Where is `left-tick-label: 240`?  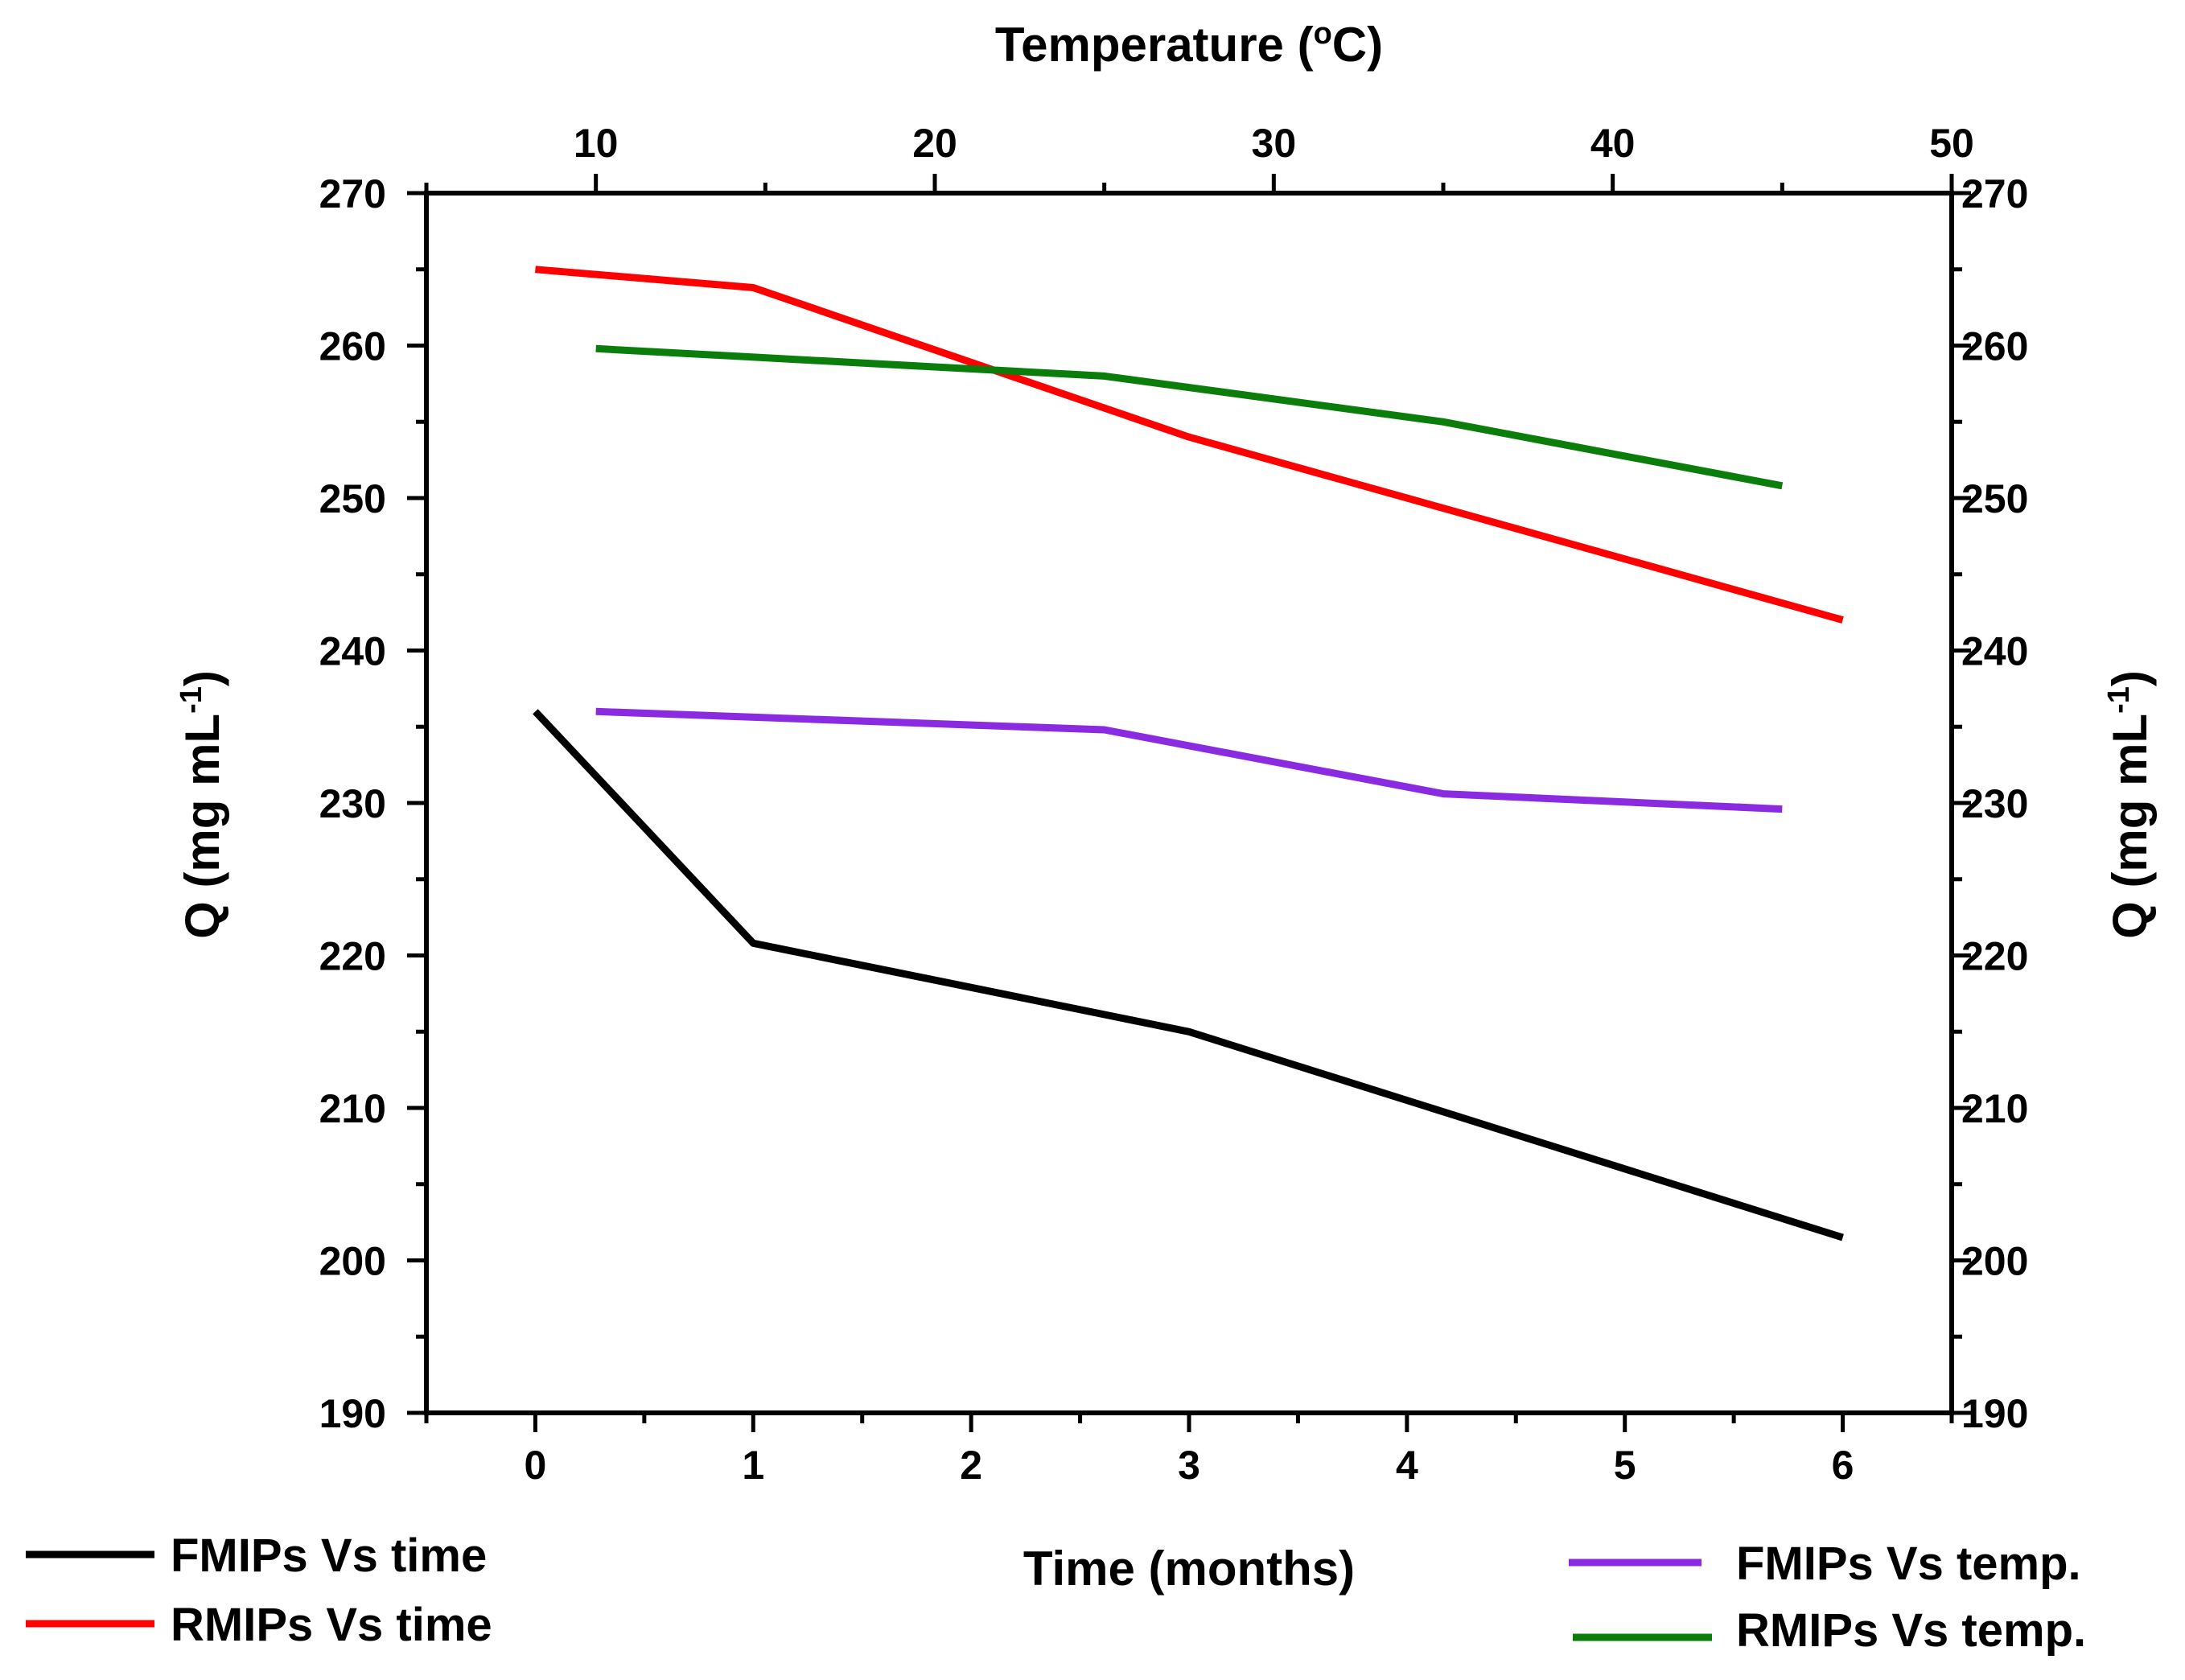
left-tick-label: 240 is located at coordinates (352, 651).